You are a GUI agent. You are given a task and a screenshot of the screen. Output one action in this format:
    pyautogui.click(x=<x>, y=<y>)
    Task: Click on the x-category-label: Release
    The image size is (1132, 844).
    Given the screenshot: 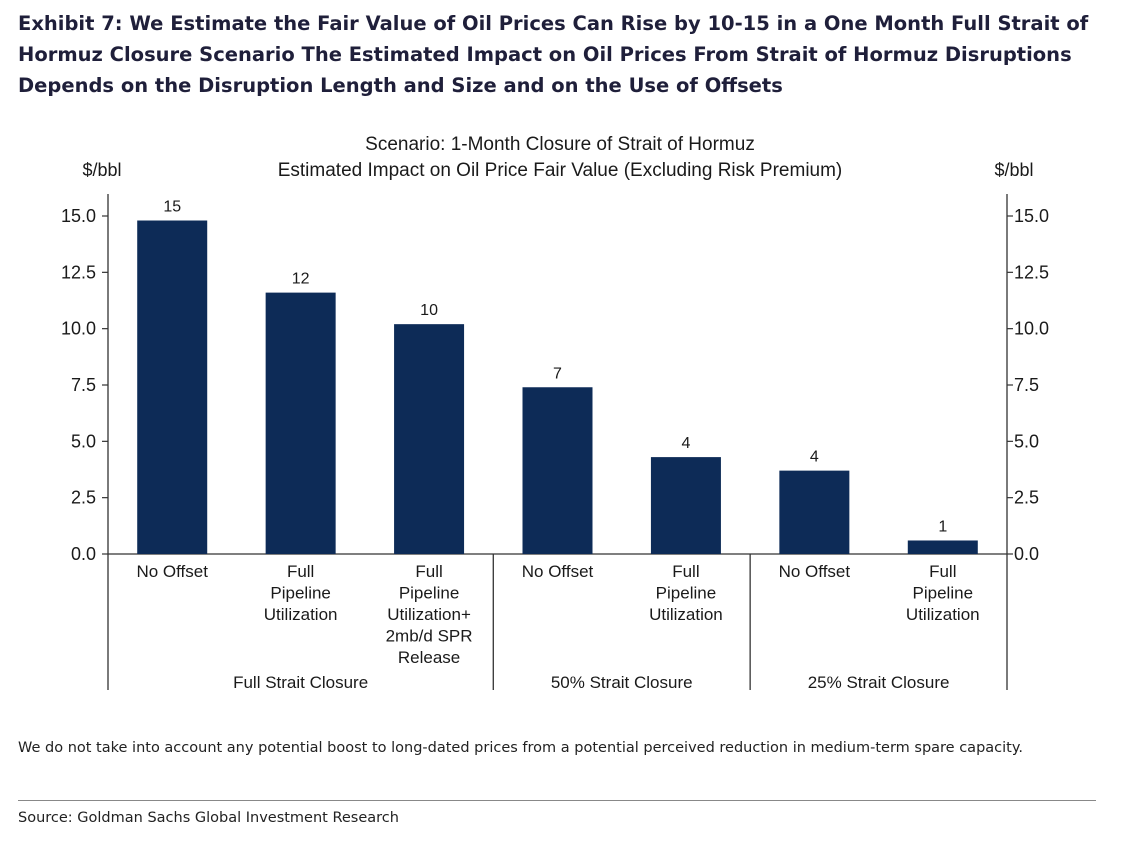 What is the action you would take?
    pyautogui.click(x=429, y=657)
    